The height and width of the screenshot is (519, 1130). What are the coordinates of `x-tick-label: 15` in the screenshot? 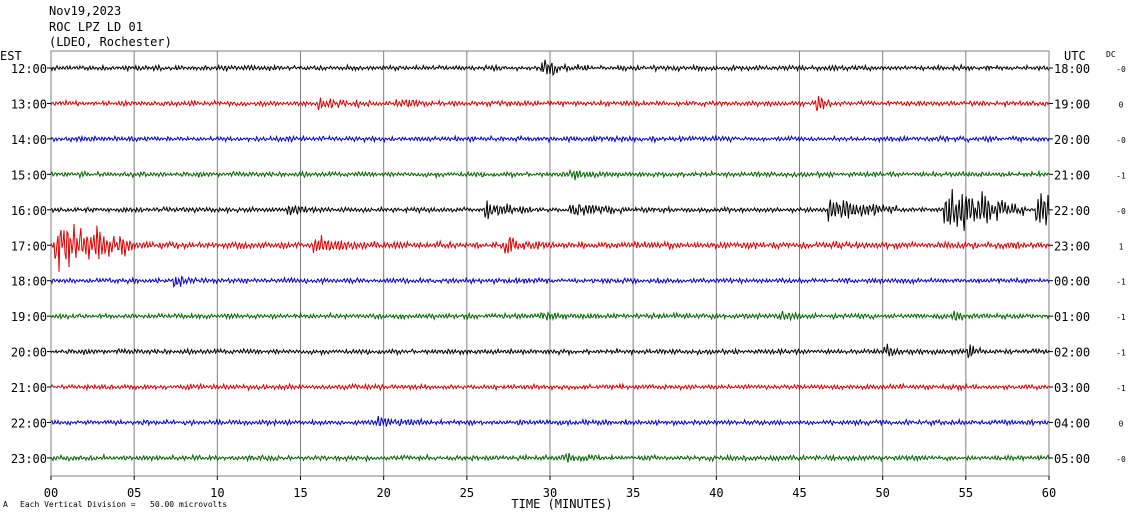 It's located at (300, 493).